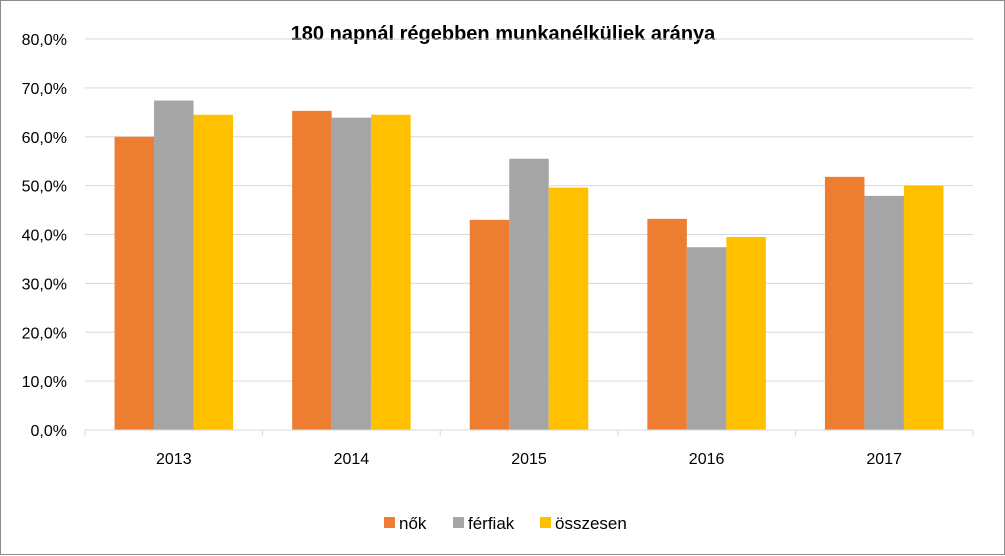  I want to click on y-tick-label: 60,0%, so click(44, 138).